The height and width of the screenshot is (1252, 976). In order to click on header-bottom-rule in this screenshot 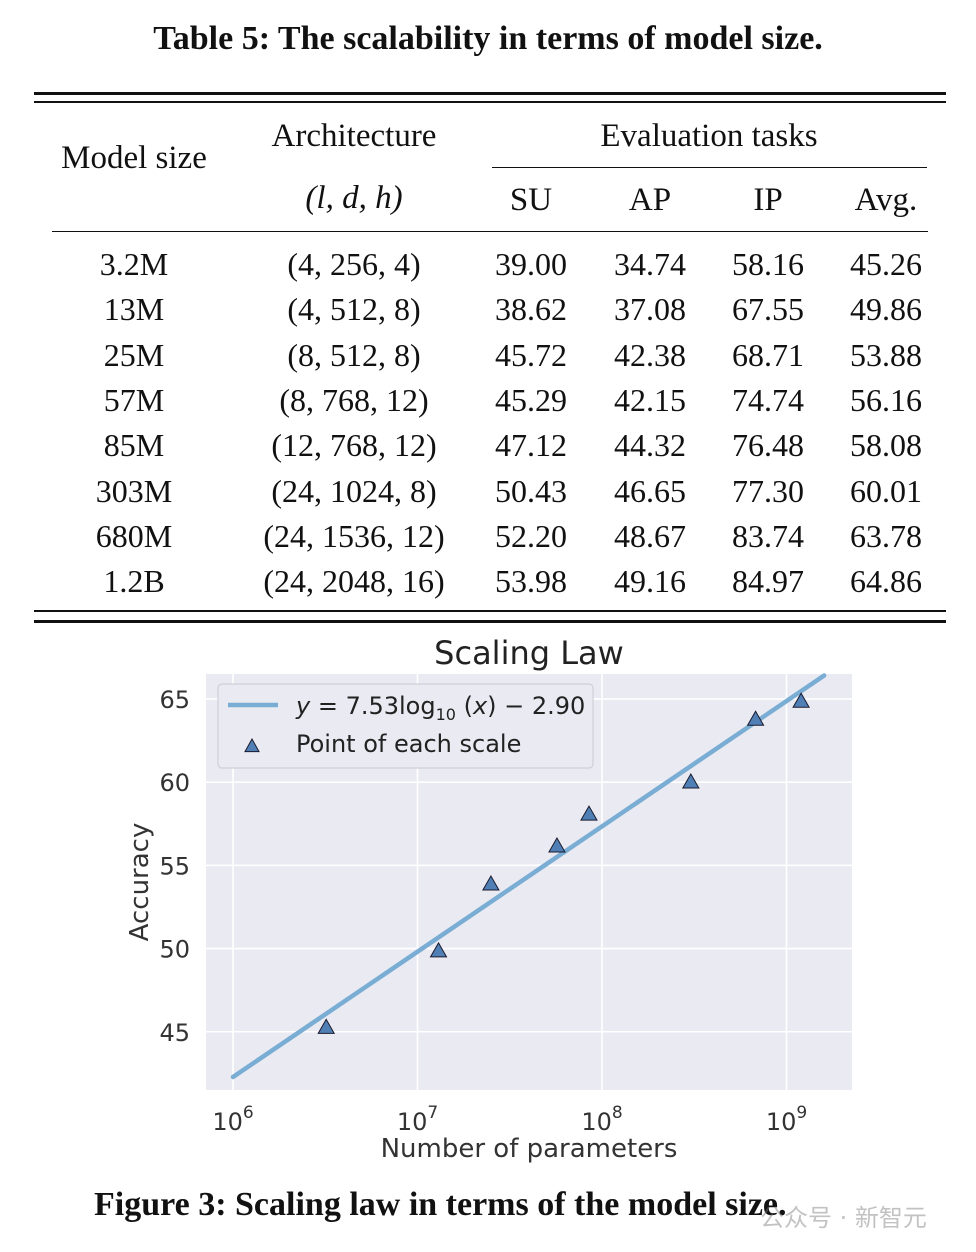, I will do `click(490, 231)`.